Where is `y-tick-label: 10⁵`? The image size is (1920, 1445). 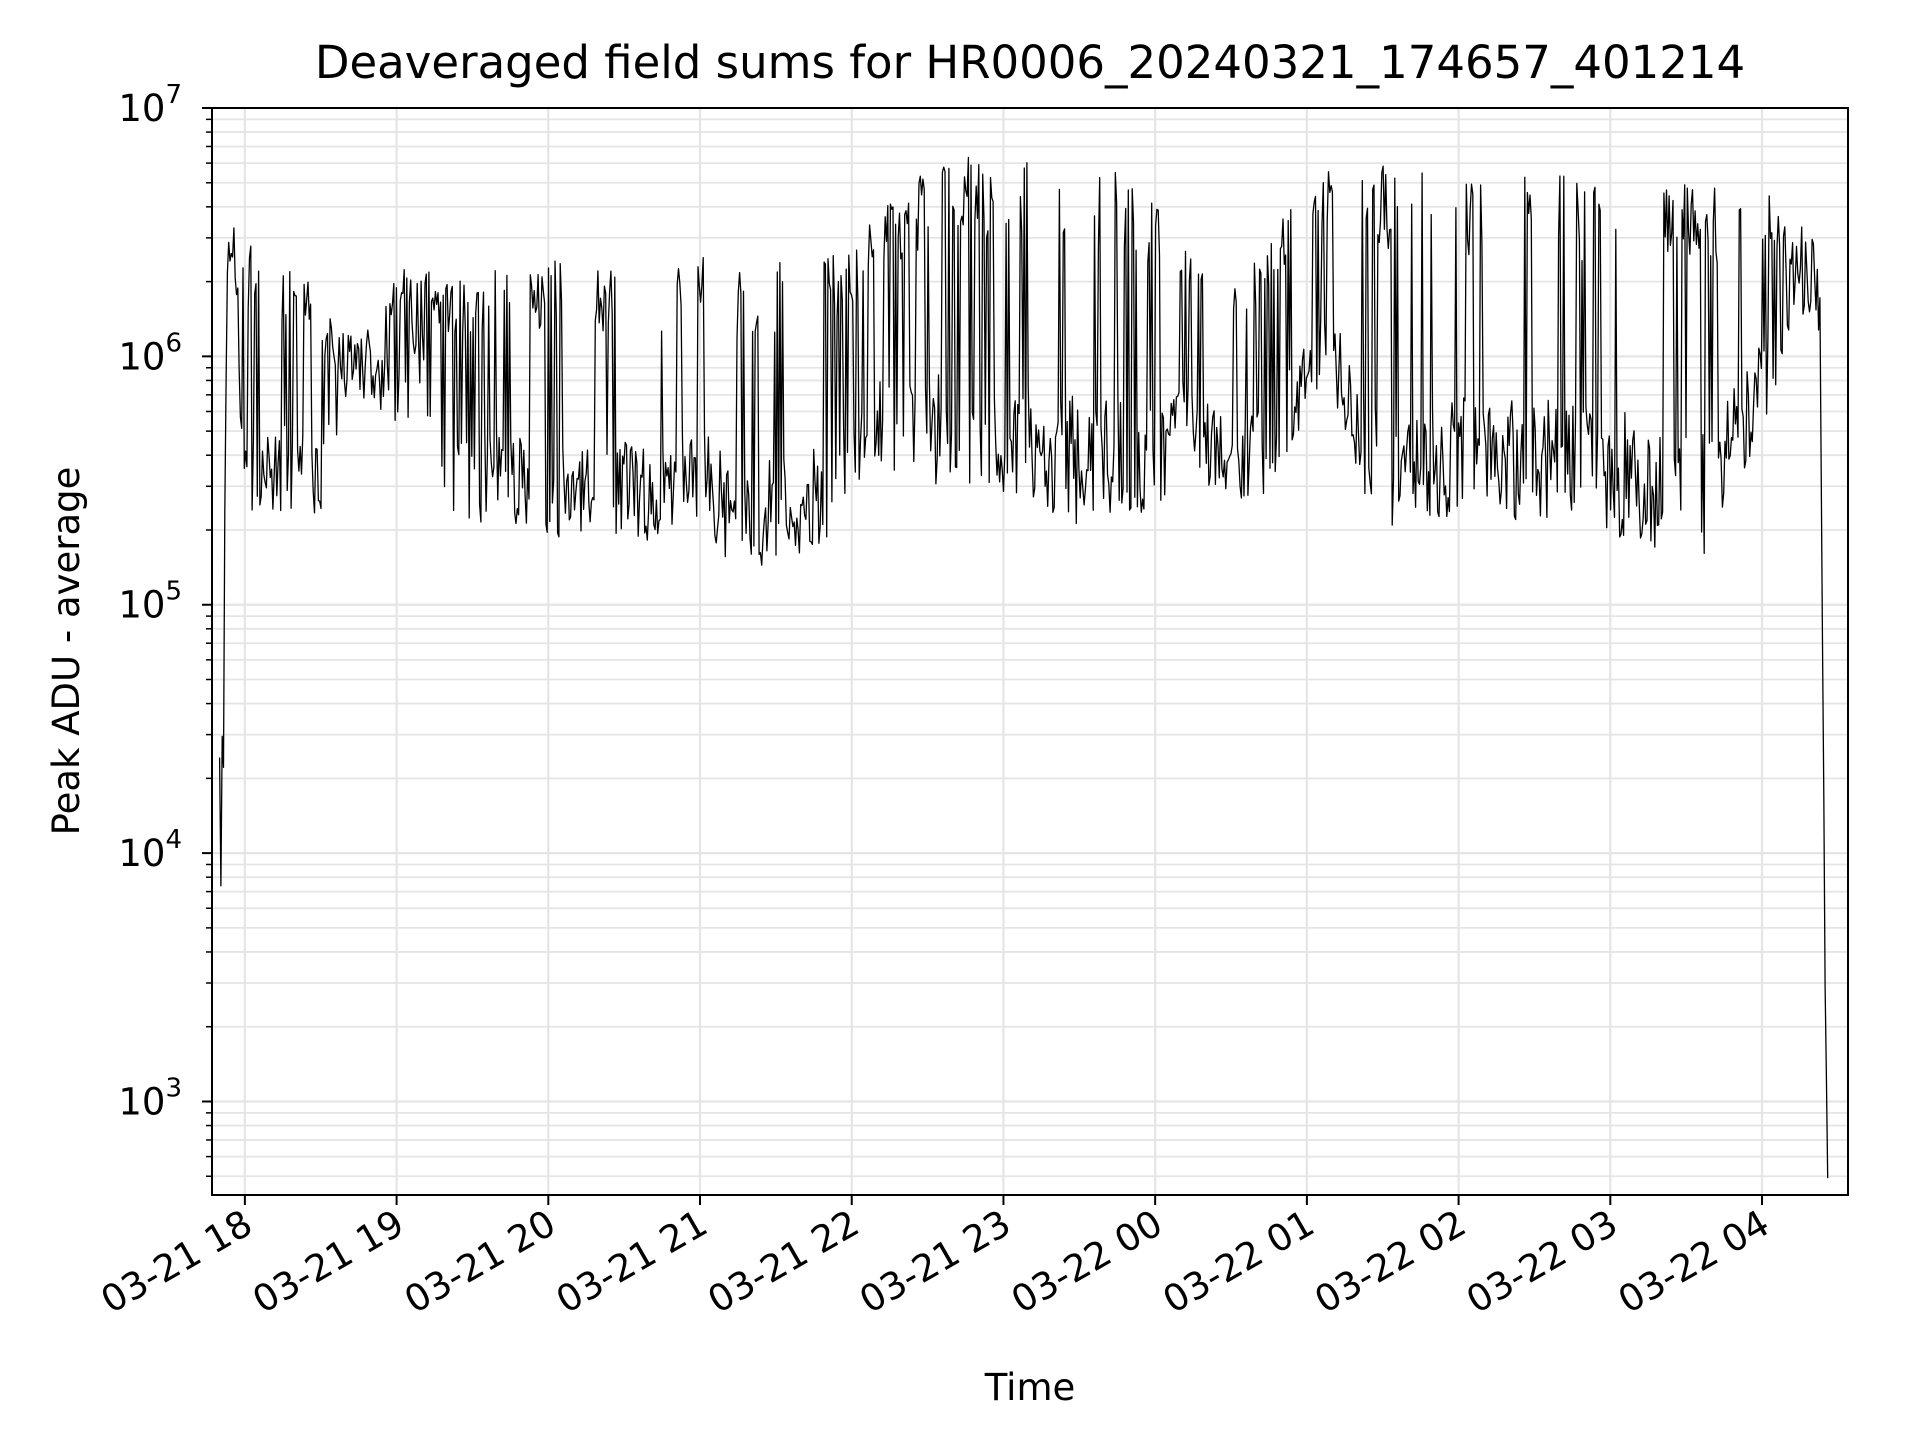
y-tick-label: 10⁵ is located at coordinates (150, 602).